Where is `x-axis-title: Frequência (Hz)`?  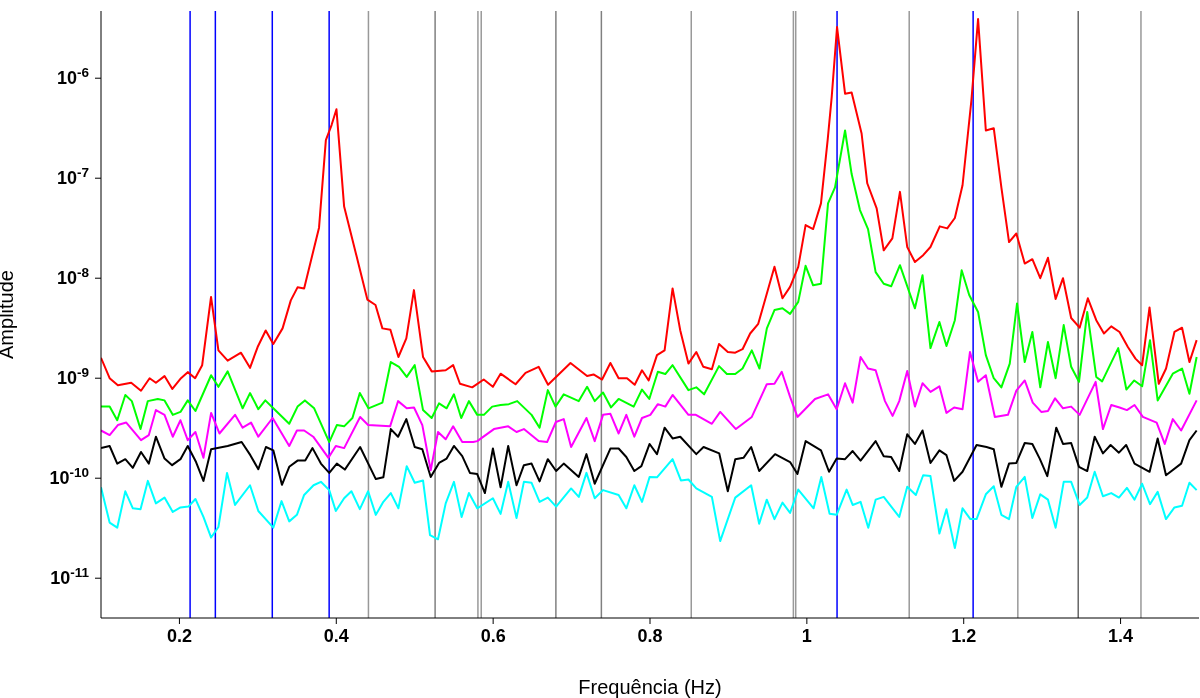 x-axis-title: Frequência (Hz) is located at coordinates (650, 687).